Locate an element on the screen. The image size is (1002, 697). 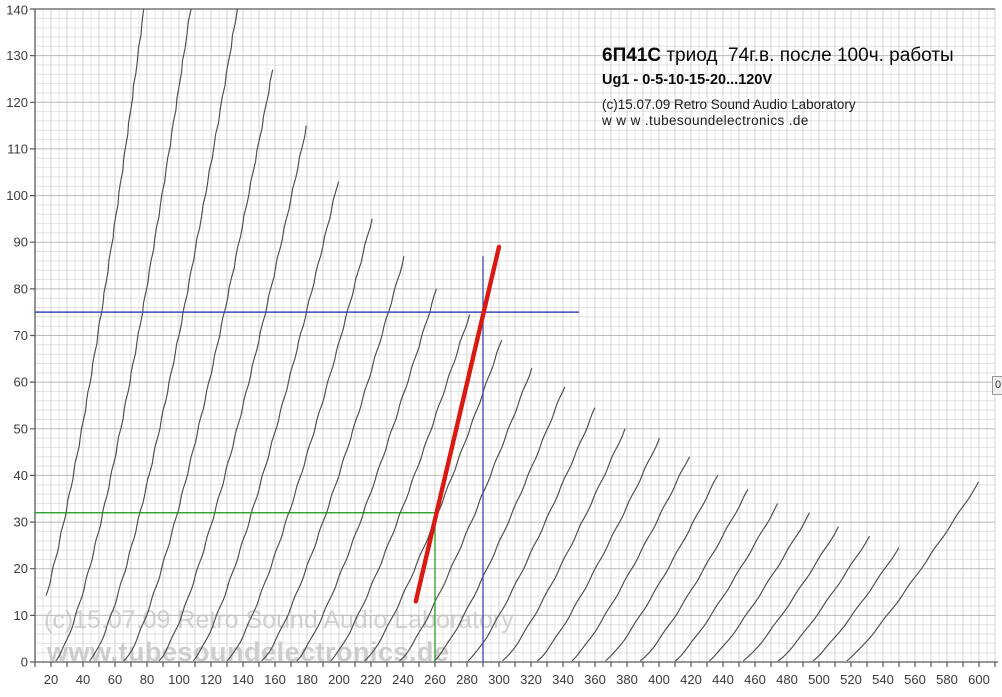
x-tick-label: 180 is located at coordinates (307, 679).